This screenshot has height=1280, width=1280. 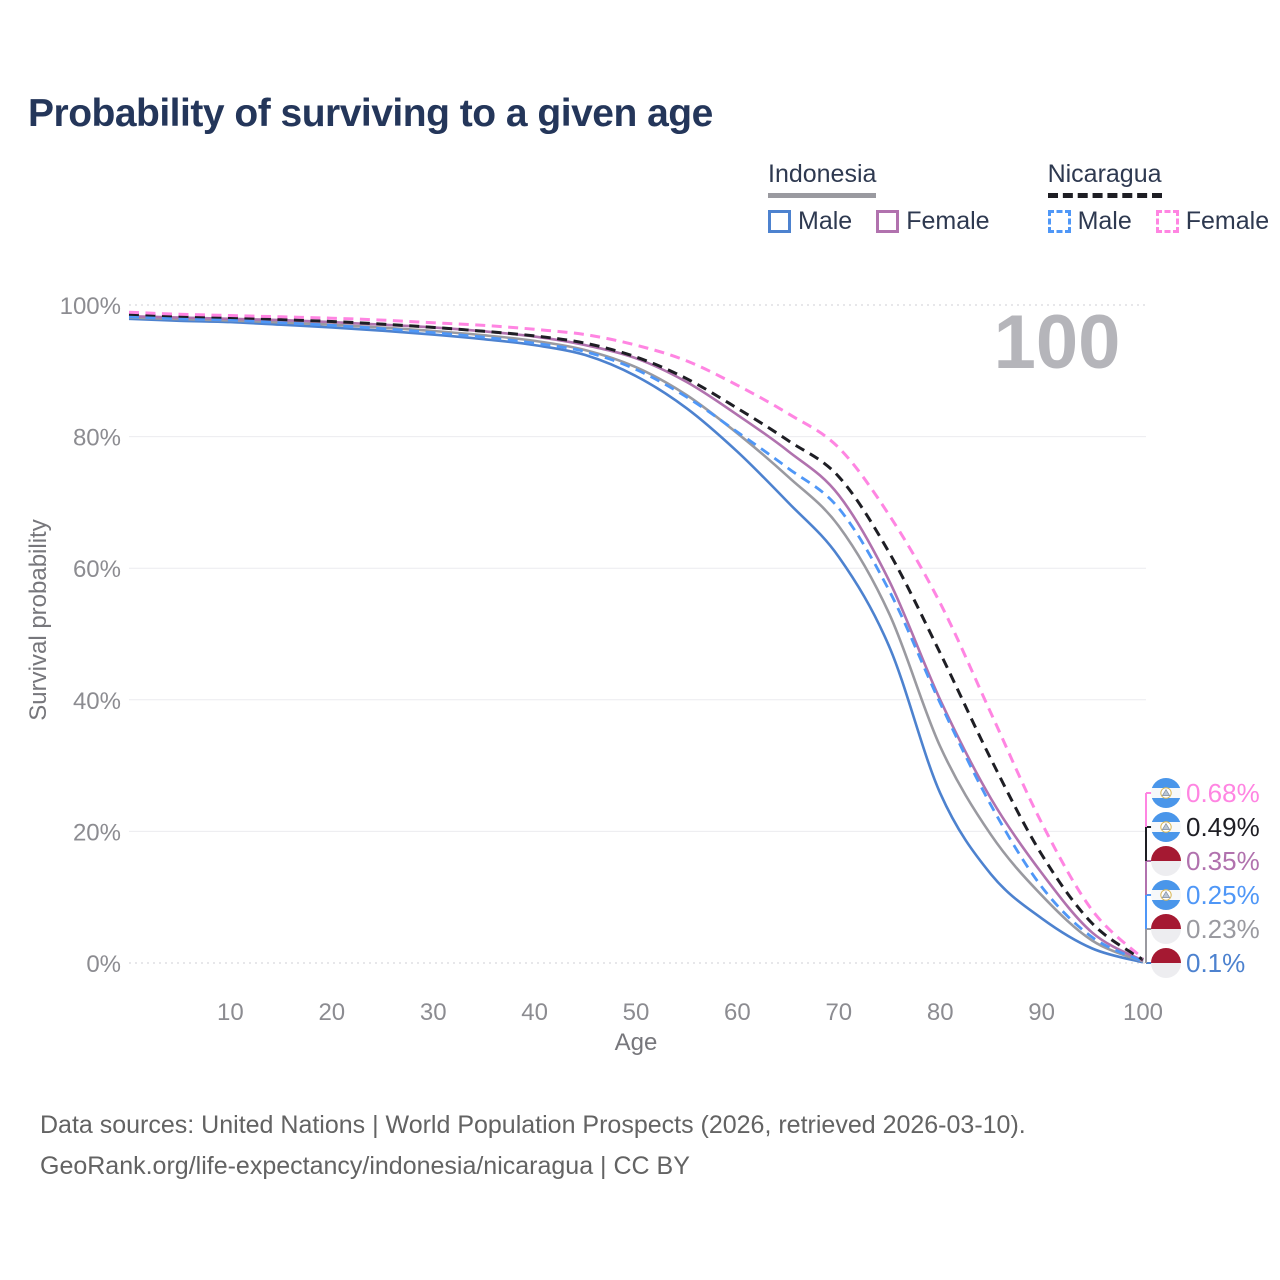 What do you see at coordinates (1223, 827) in the screenshot?
I see `end-value-label-nicaragua-both: 0.49%` at bounding box center [1223, 827].